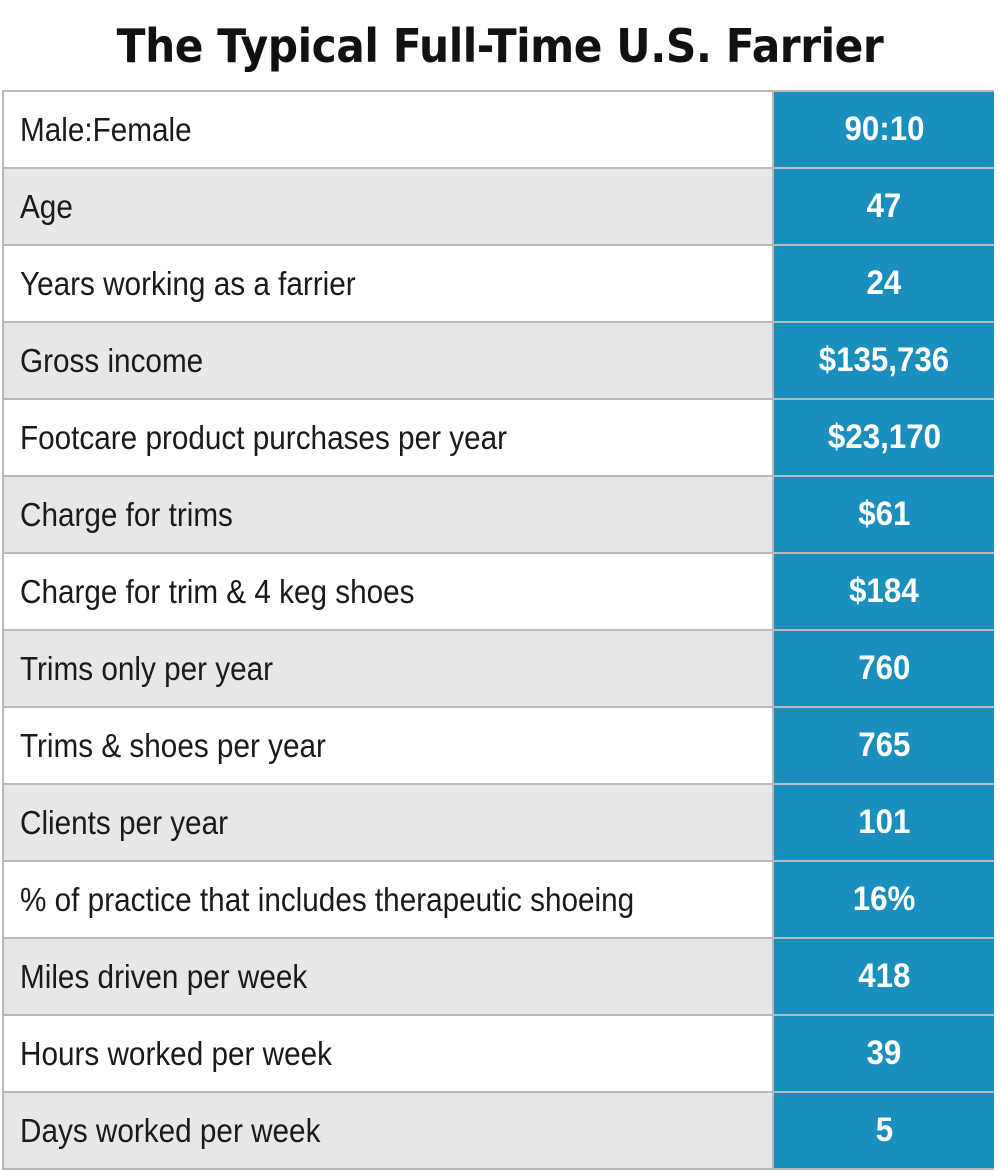 This screenshot has width=1000, height=1170. I want to click on row-label: Footcare product purchases per year, so click(264, 437).